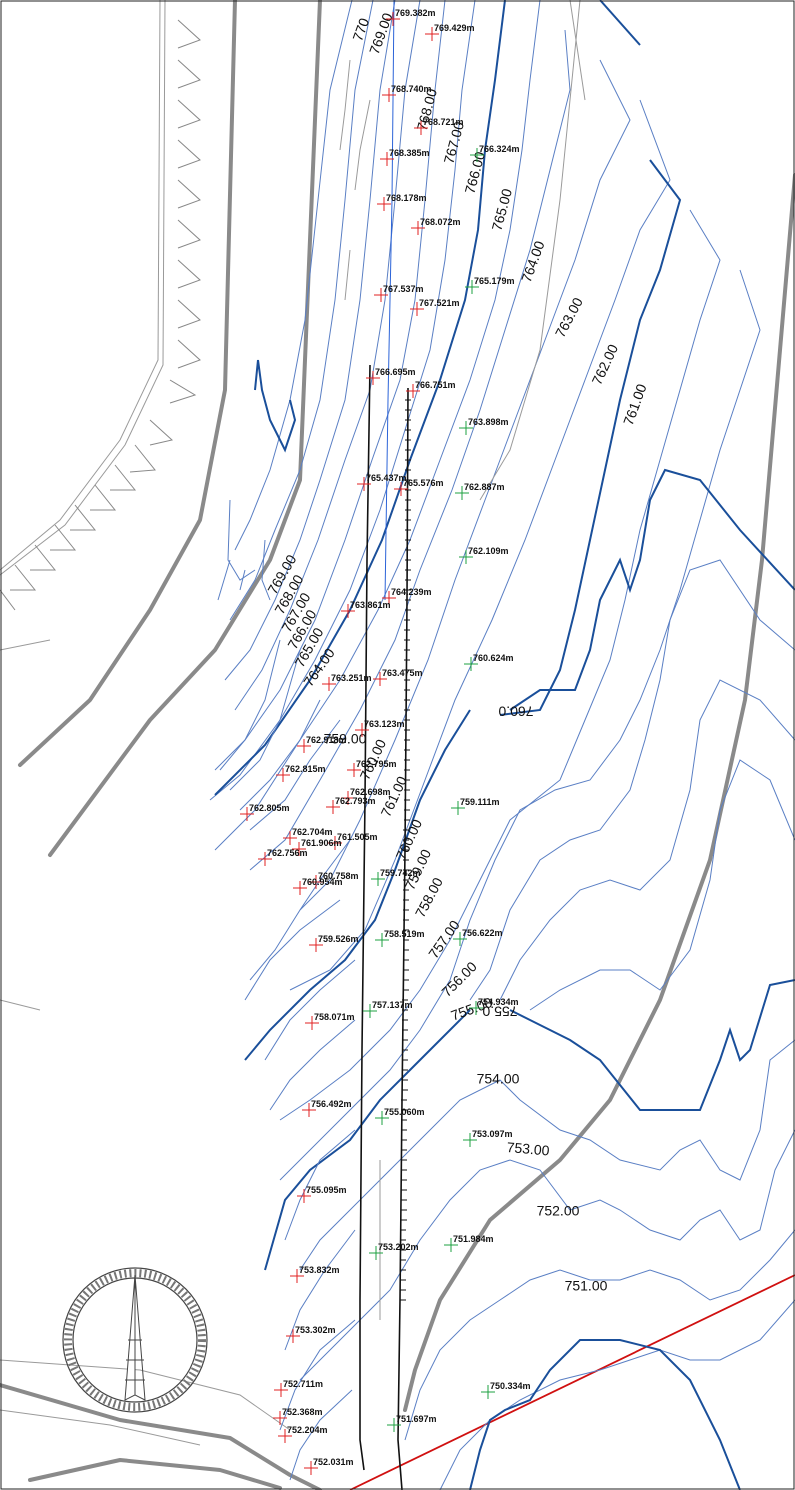  Describe the element at coordinates (366, 609) in the screenshot. I see `spot-height: 763.861m` at that location.